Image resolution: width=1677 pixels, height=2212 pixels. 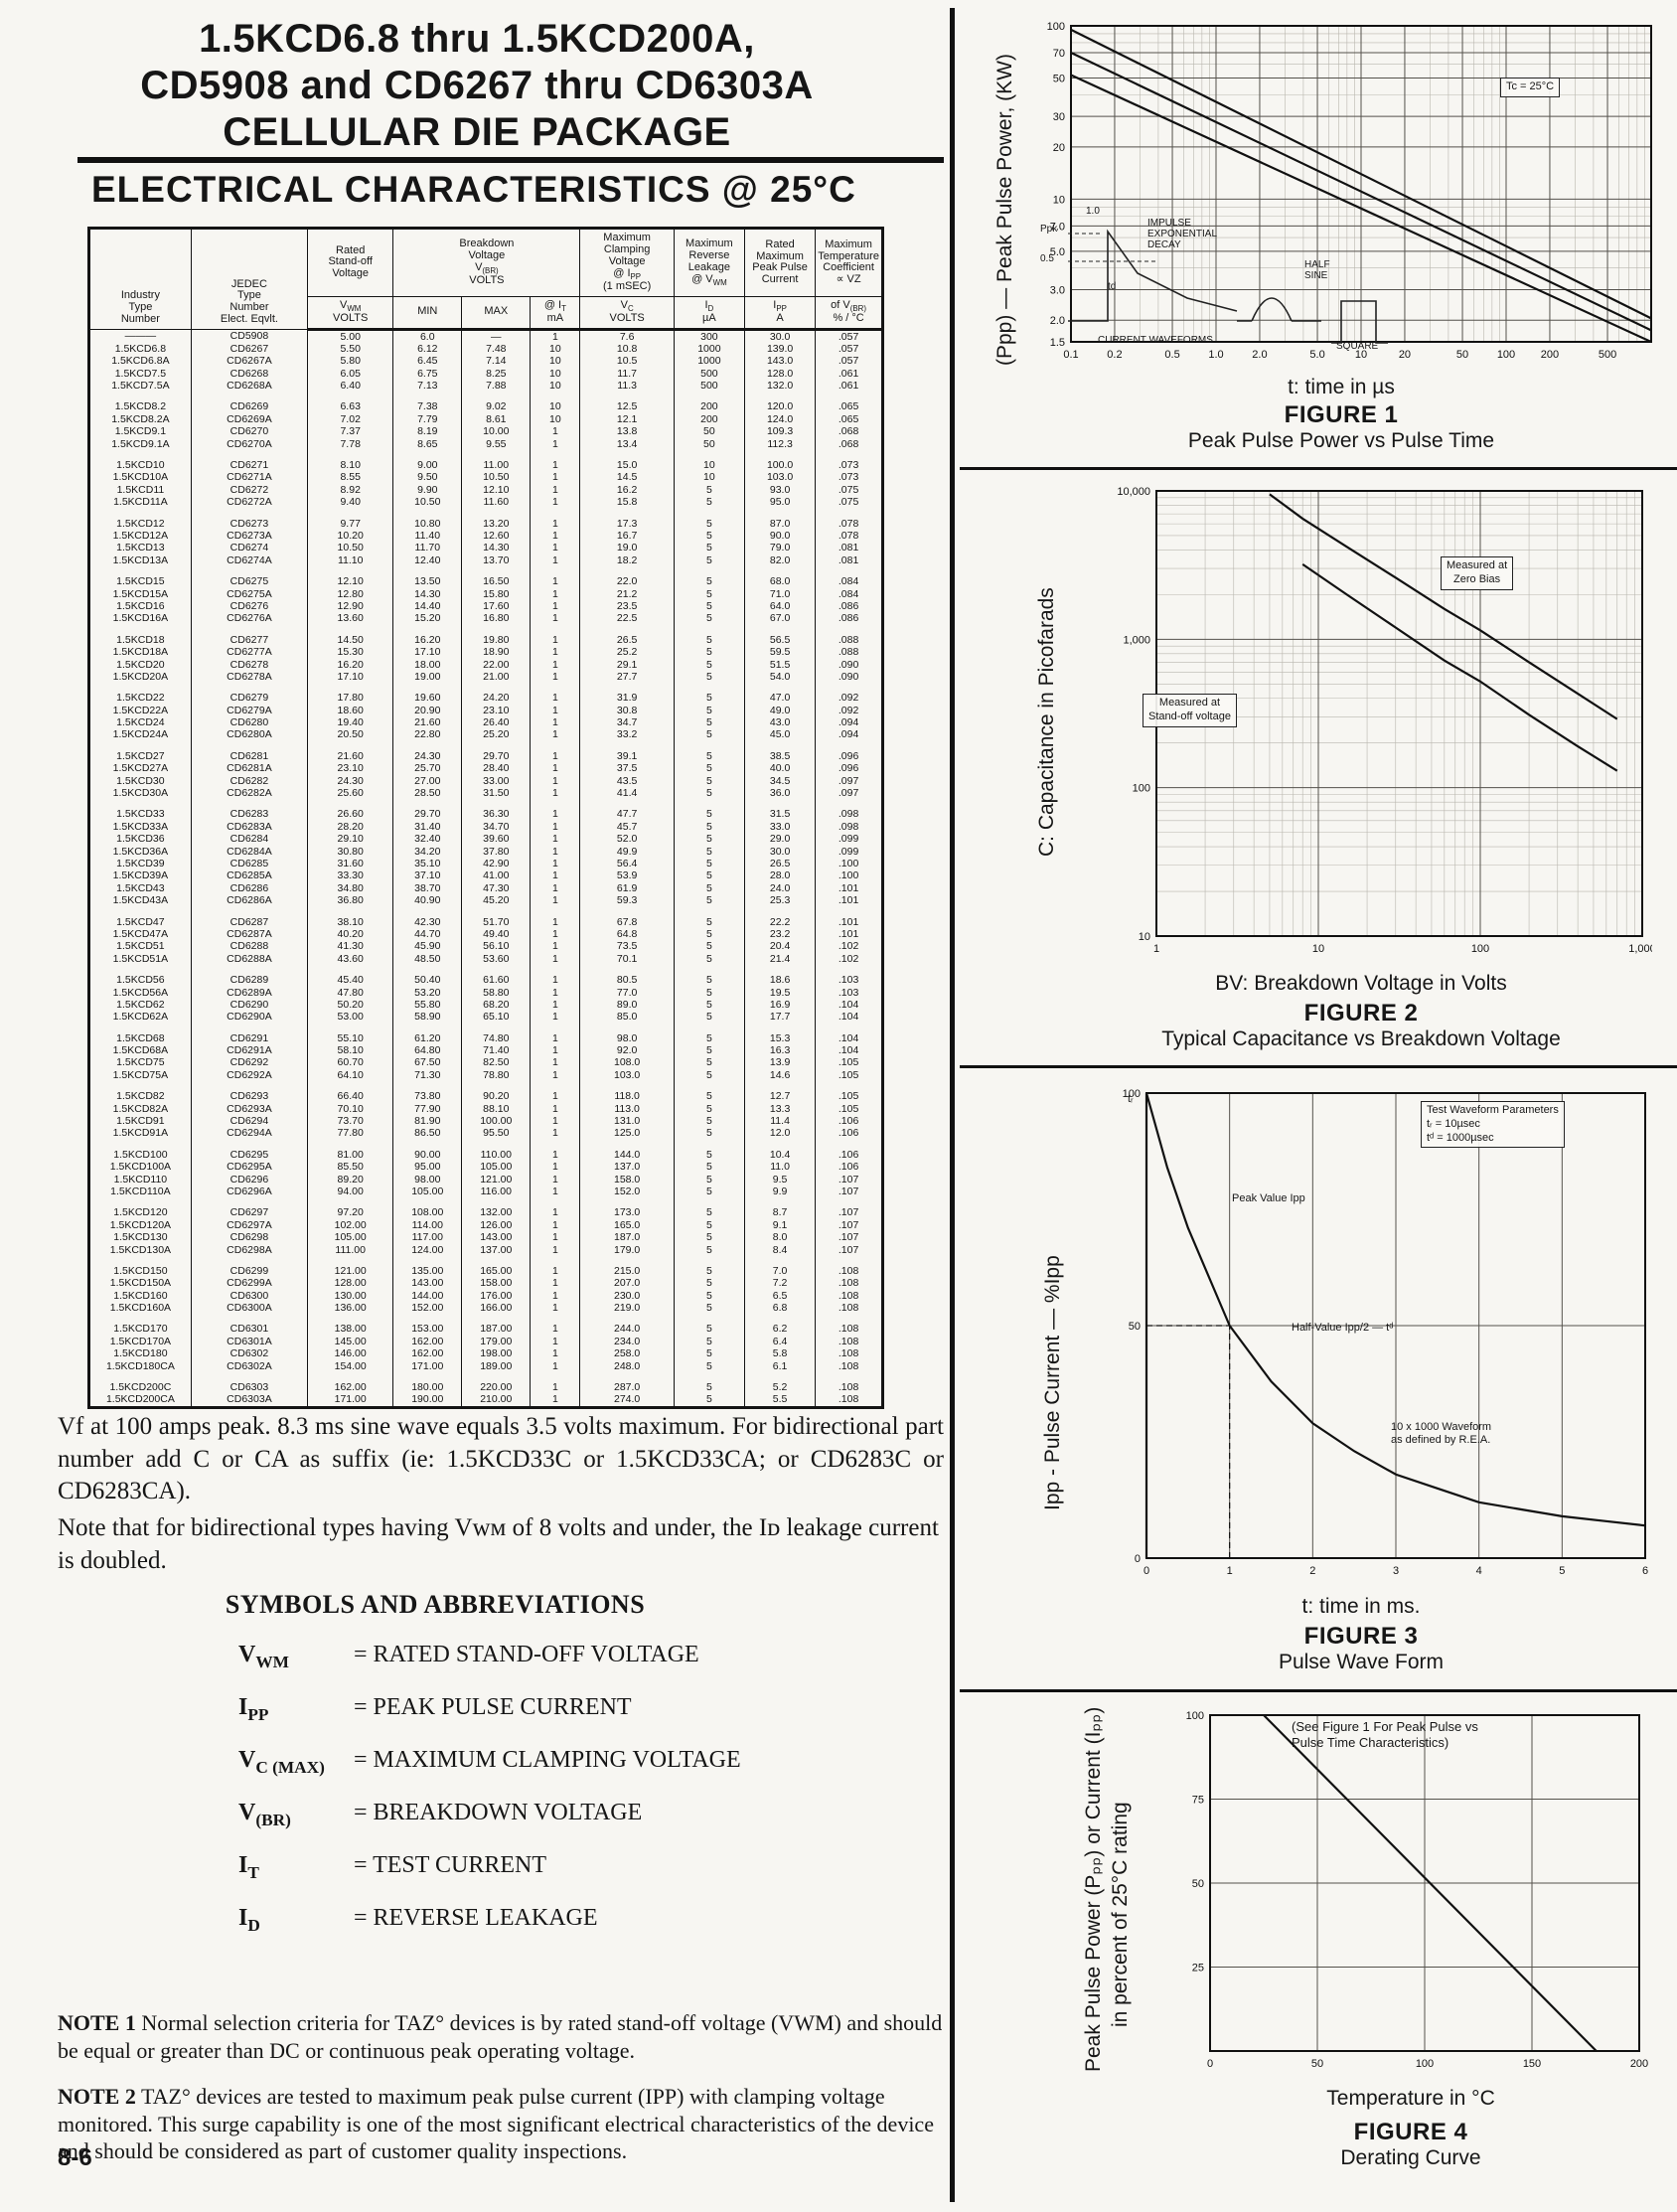 What do you see at coordinates (1361, 983) in the screenshot?
I see `fig2-xlabel: BV: Breakdown Voltage in Volts` at bounding box center [1361, 983].